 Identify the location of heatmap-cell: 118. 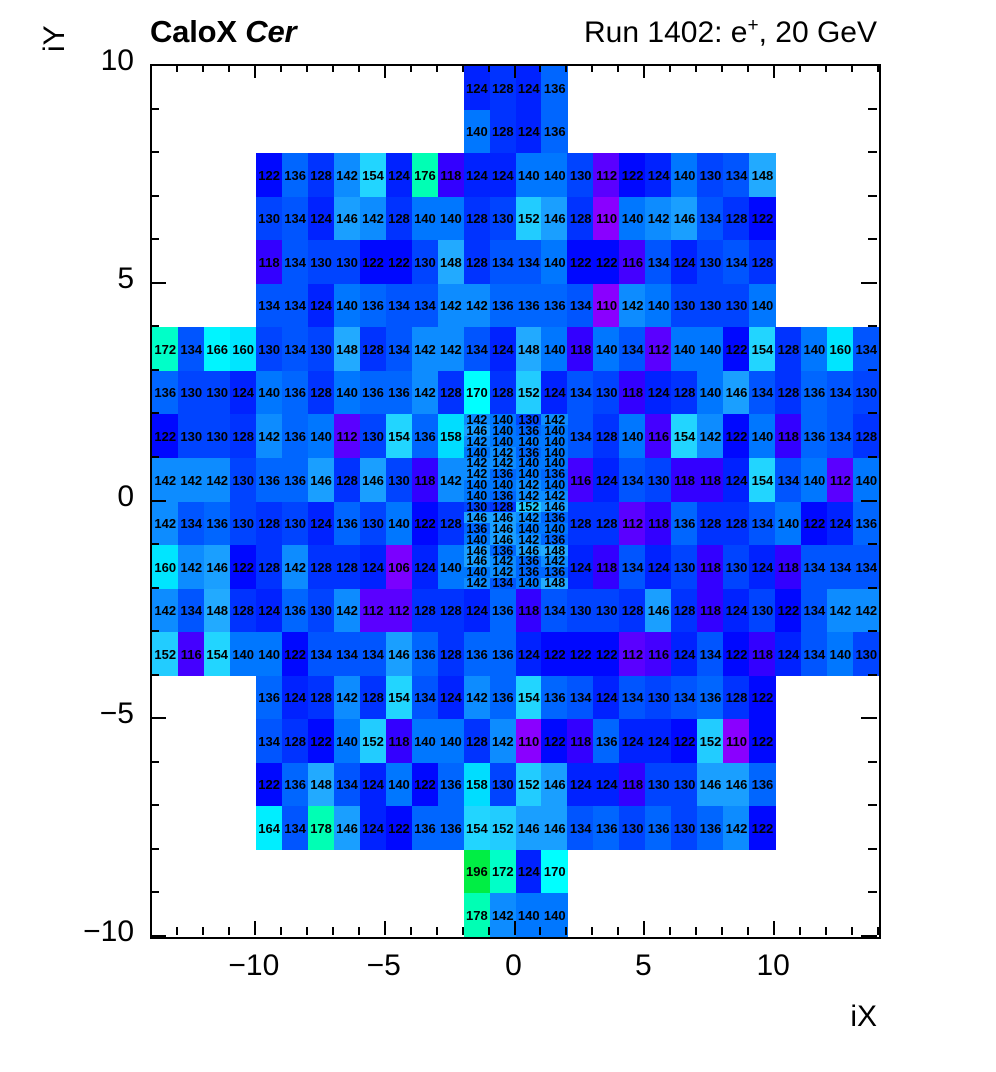
(529, 610).